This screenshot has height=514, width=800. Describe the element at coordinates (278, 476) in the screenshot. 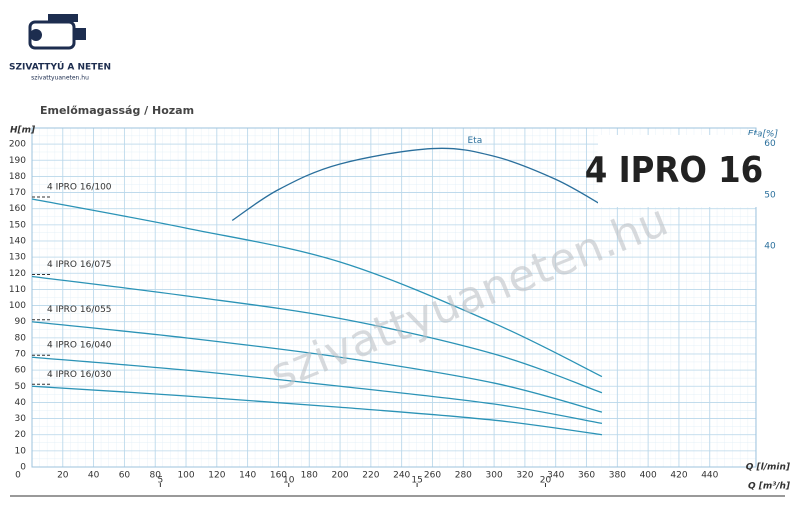

I see `x-tick-label: 160` at that location.